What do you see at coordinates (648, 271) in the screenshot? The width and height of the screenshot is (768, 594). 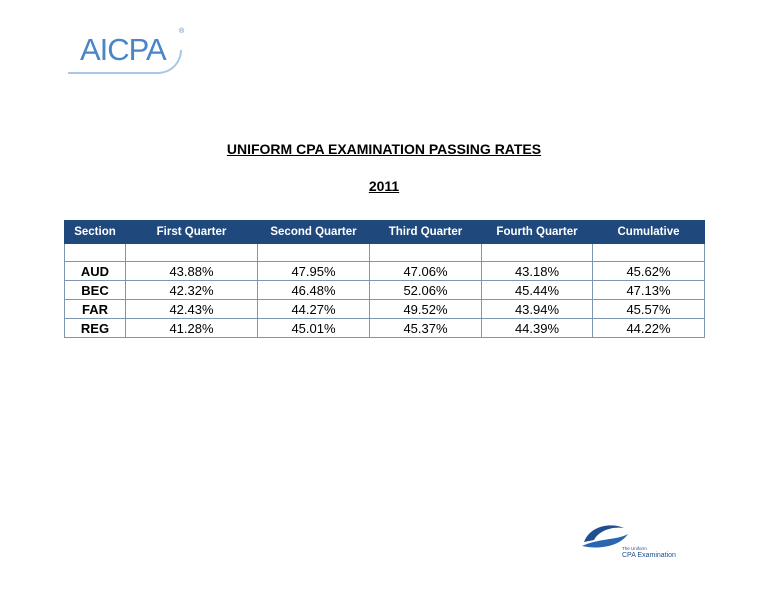 I see `rate-cell: 45.62%` at bounding box center [648, 271].